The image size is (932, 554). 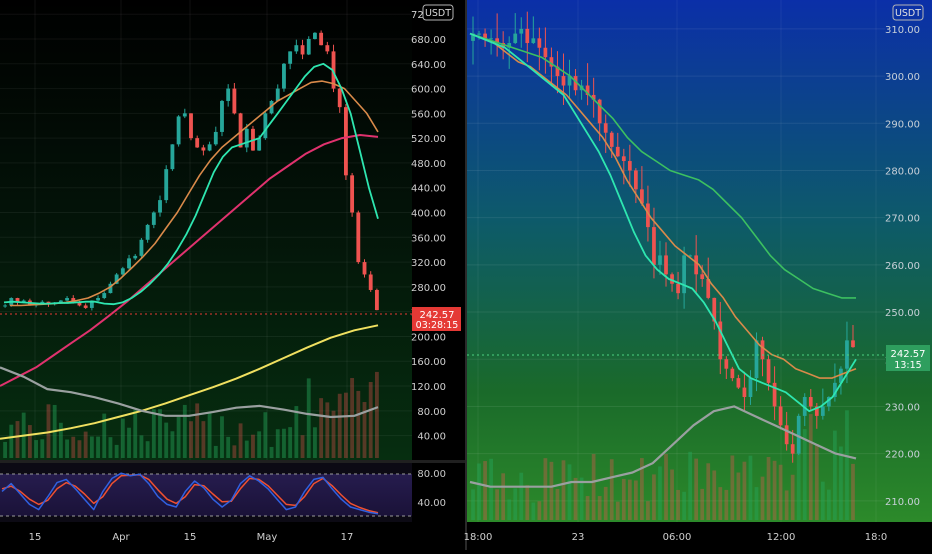 What do you see at coordinates (232, 491) in the screenshot?
I see `left-stochastic-panel: 80.00 40.00` at bounding box center [232, 491].